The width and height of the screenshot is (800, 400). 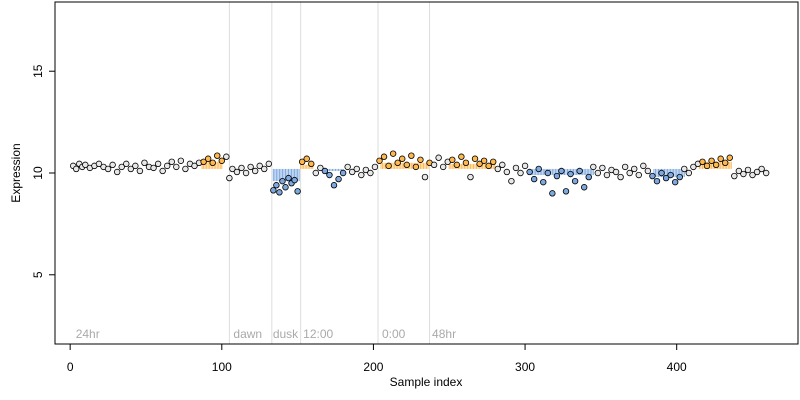 What do you see at coordinates (377, 359) in the screenshot?
I see `x-axis: 0 100 200 300 400` at bounding box center [377, 359].